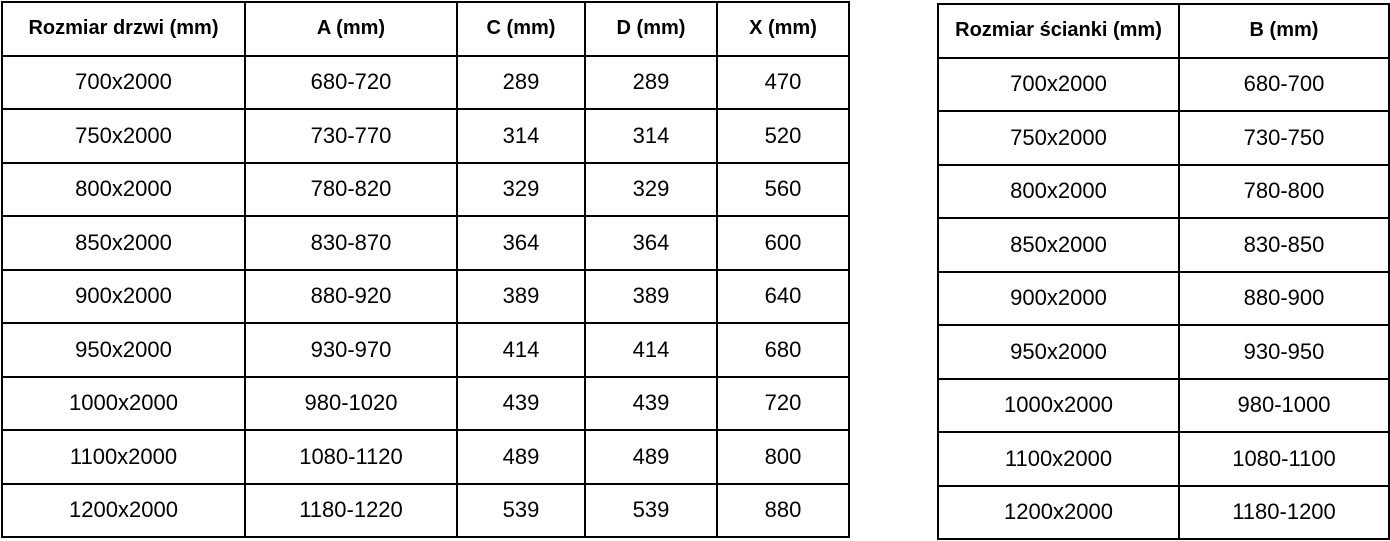 The width and height of the screenshot is (1390, 541). What do you see at coordinates (1284, 512) in the screenshot?
I see `table-cell: 1180-1200` at bounding box center [1284, 512].